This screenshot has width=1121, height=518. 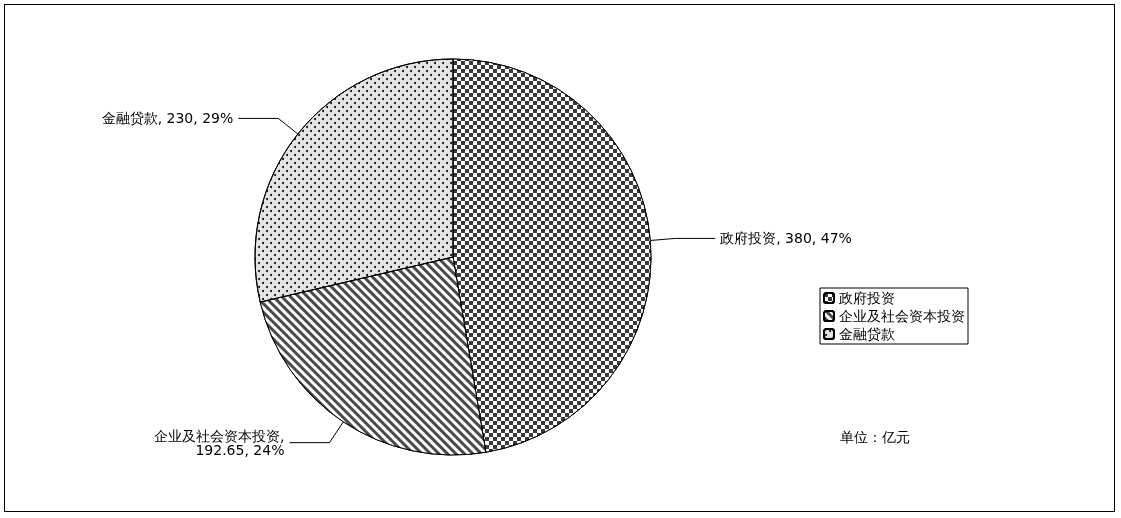 What do you see at coordinates (786, 238) in the screenshot?
I see `data-label: 政府投资, 380, 47%` at bounding box center [786, 238].